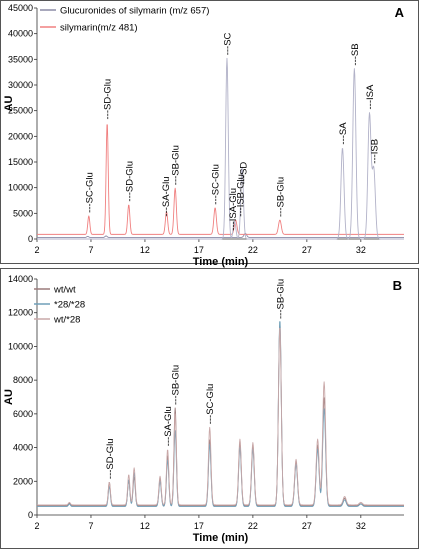 This screenshot has width=423, height=550. What do you see at coordinates (134, 11) in the screenshot?
I see `legend-label: Glucuronides of silymarin (m/z 657)` at bounding box center [134, 11].